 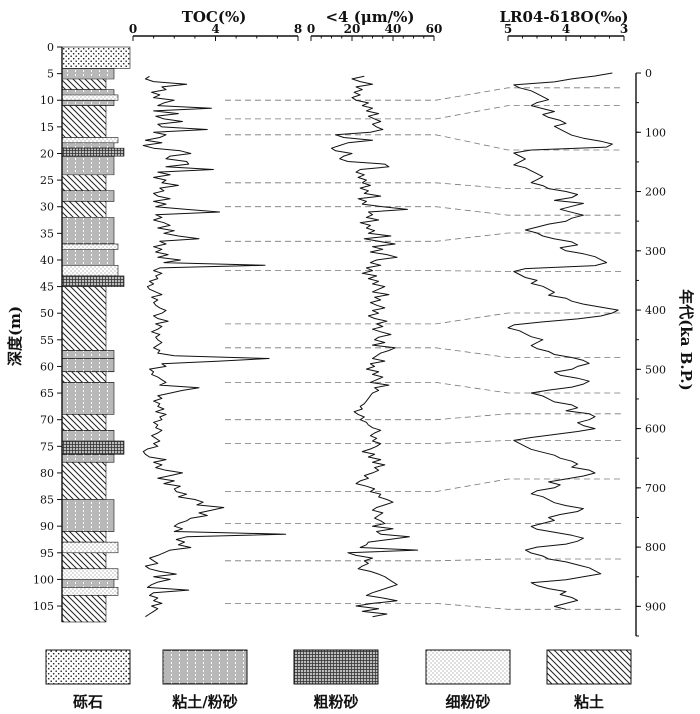 I want to click on depth-tick-label: 15, so click(x=47, y=127).